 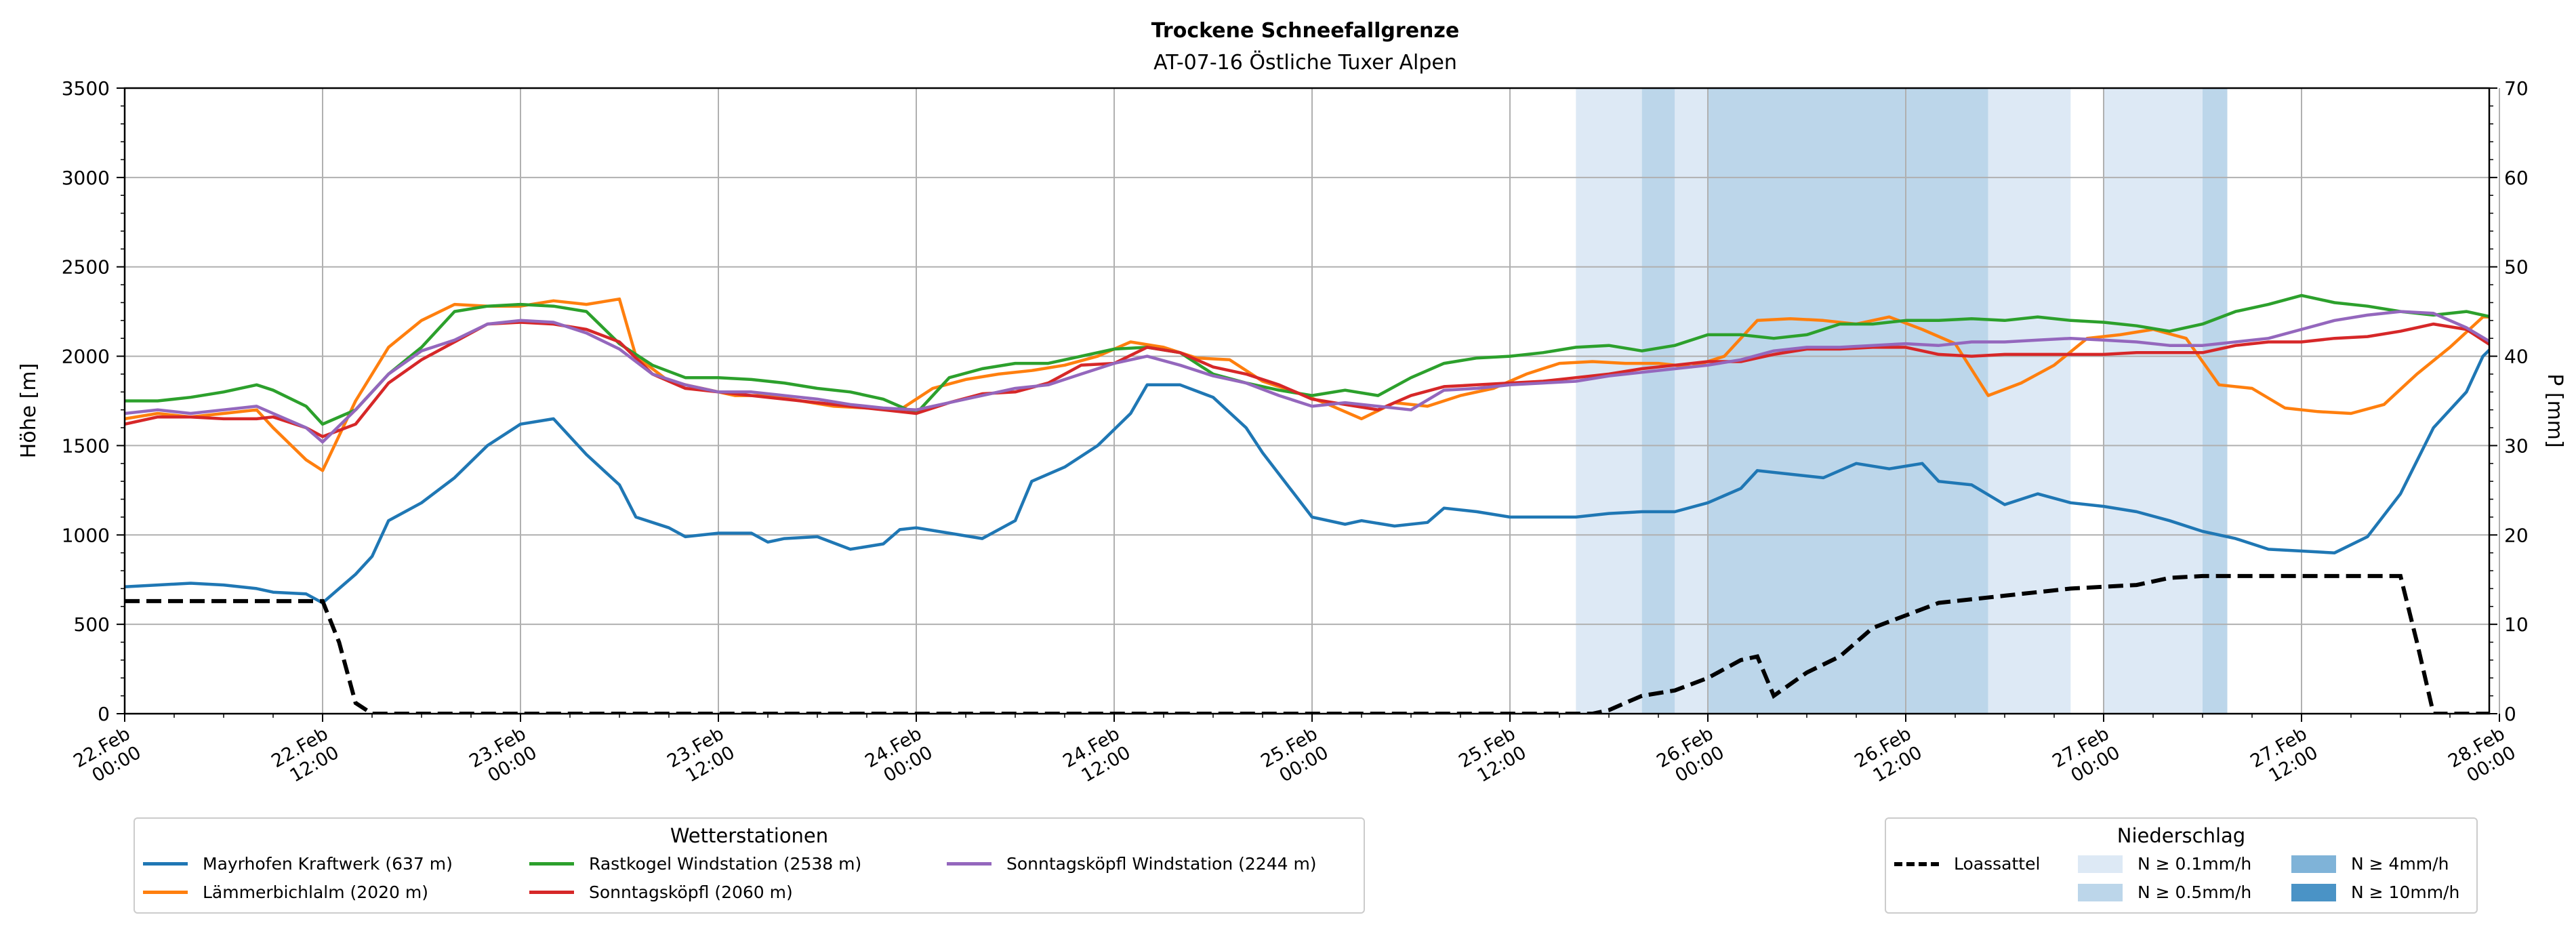 I want to click on legend-precip-title: Niederschlag, so click(x=2181, y=835).